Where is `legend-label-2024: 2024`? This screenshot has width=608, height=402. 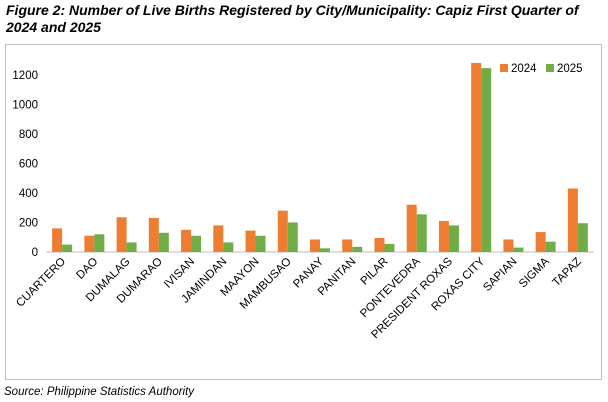 legend-label-2024: 2024 is located at coordinates (524, 69).